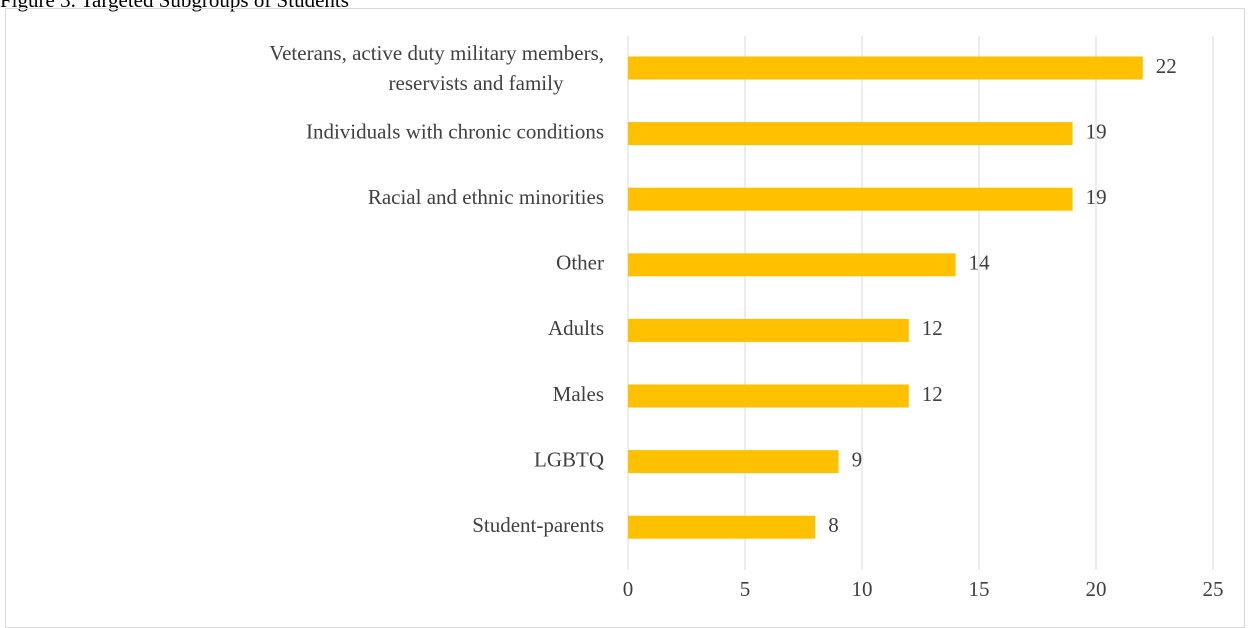 The height and width of the screenshot is (628, 1252). I want to click on data-label-0: 22, so click(1166, 66).